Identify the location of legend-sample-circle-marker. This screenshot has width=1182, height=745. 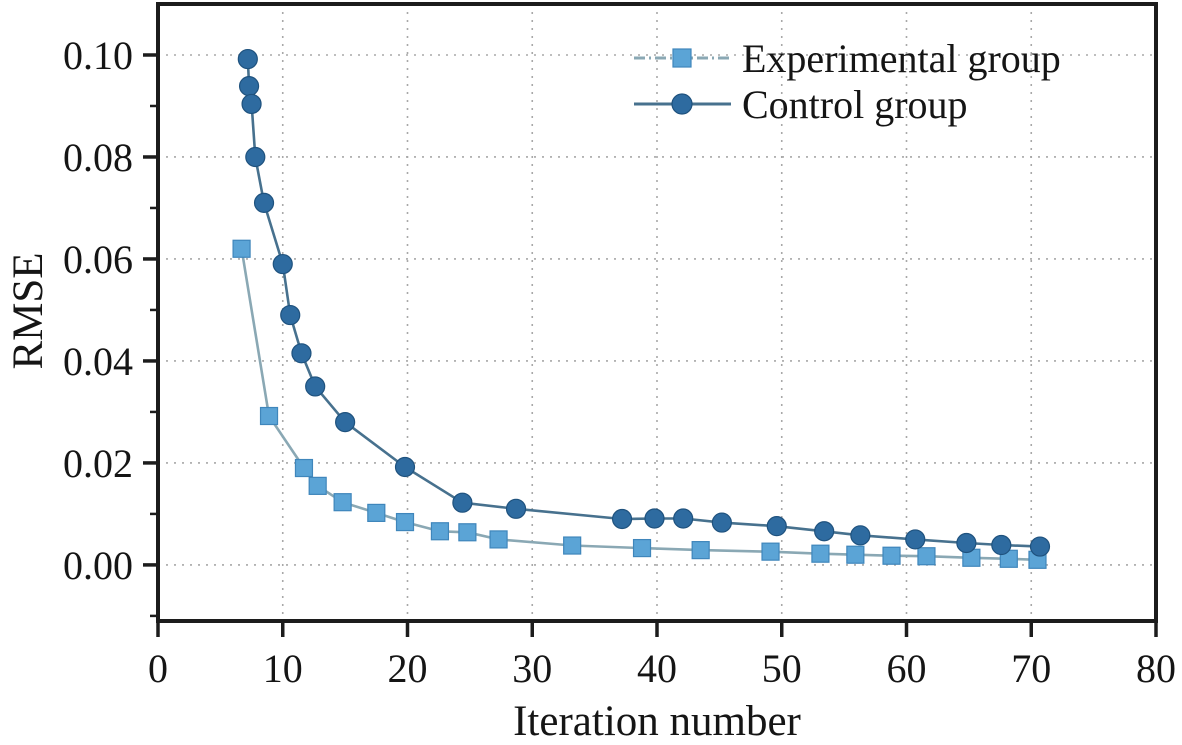
(682, 104).